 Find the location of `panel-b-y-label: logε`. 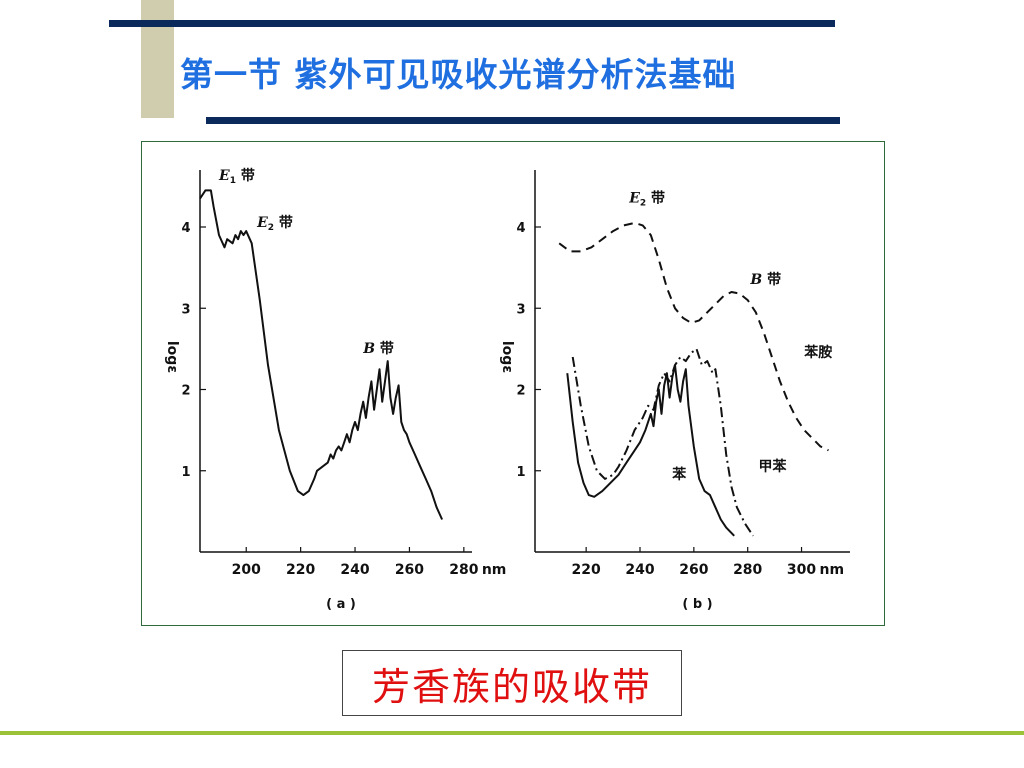

panel-b-y-label: logε is located at coordinates (507, 357).